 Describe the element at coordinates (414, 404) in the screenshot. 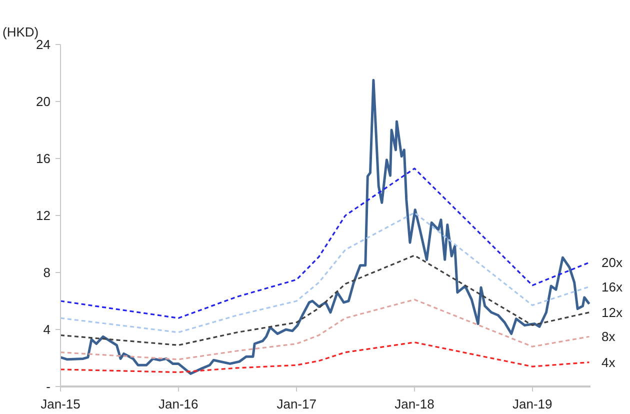

I see `x-tick-label: Jan-18` at that location.